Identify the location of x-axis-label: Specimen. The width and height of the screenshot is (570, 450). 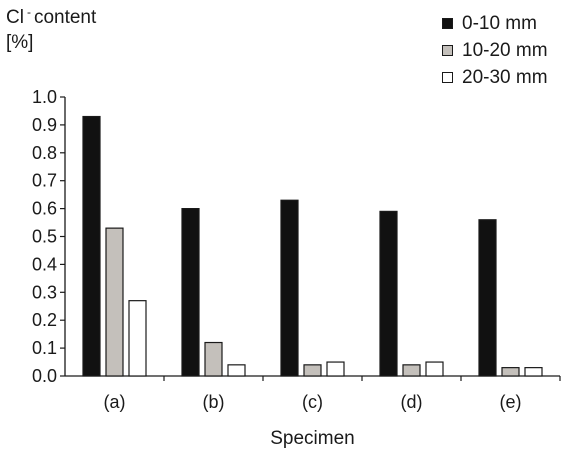
(312, 438).